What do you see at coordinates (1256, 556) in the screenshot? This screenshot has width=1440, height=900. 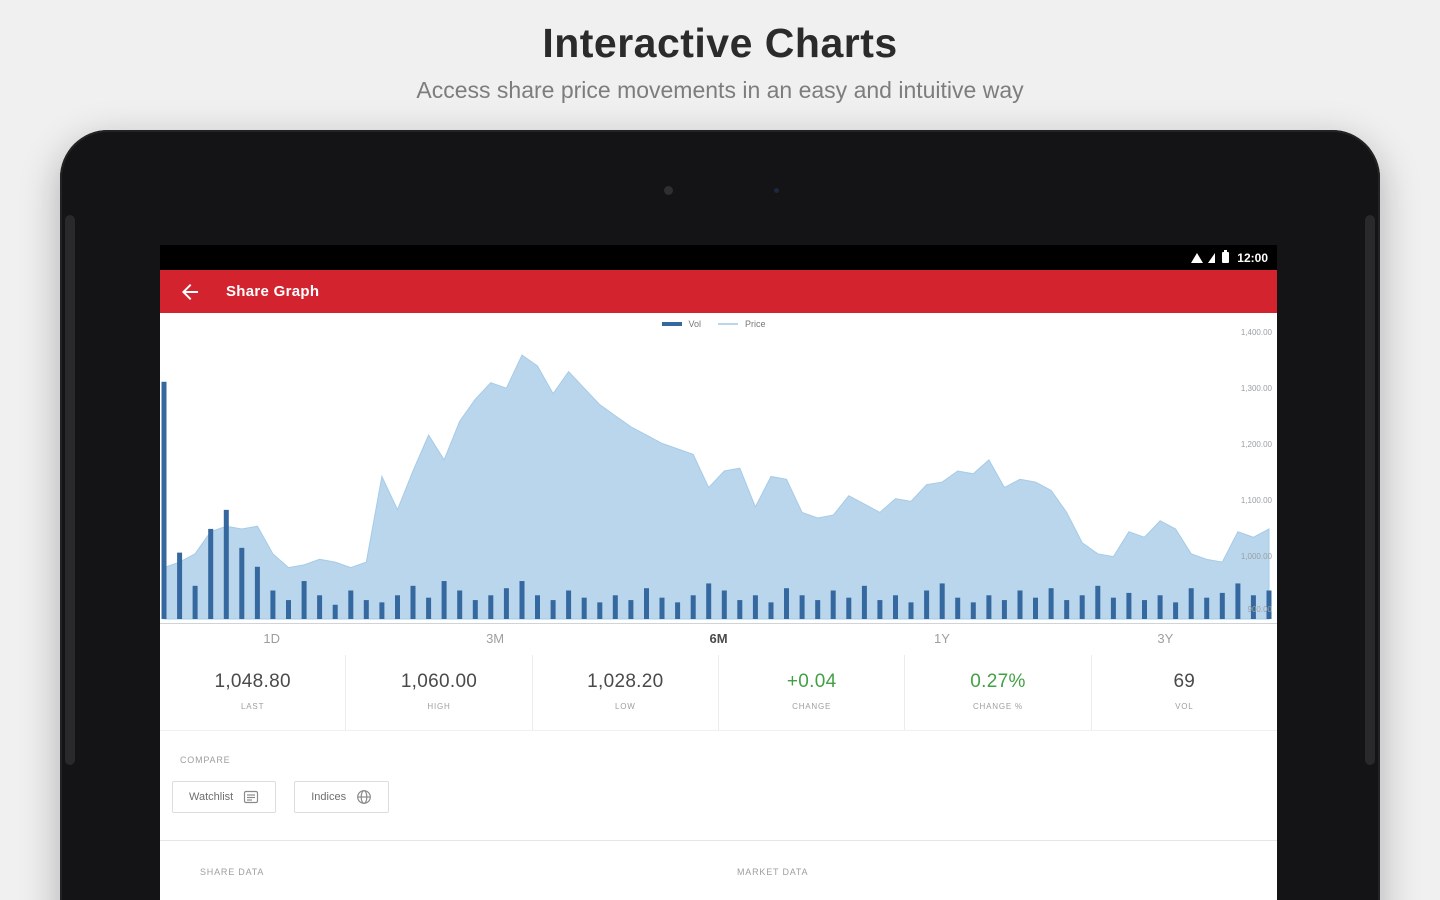 I see `y-axis-label: 1,000.00` at bounding box center [1256, 556].